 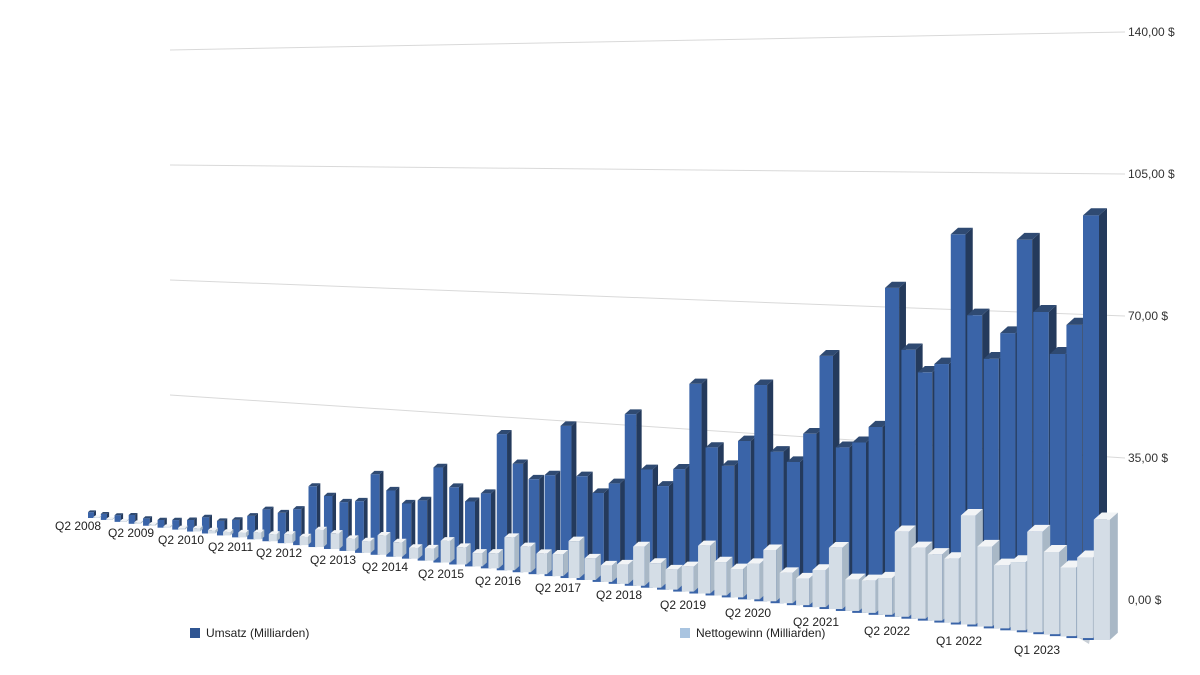 What do you see at coordinates (279, 553) in the screenshot?
I see `x-tick-label: Q2 2012` at bounding box center [279, 553].